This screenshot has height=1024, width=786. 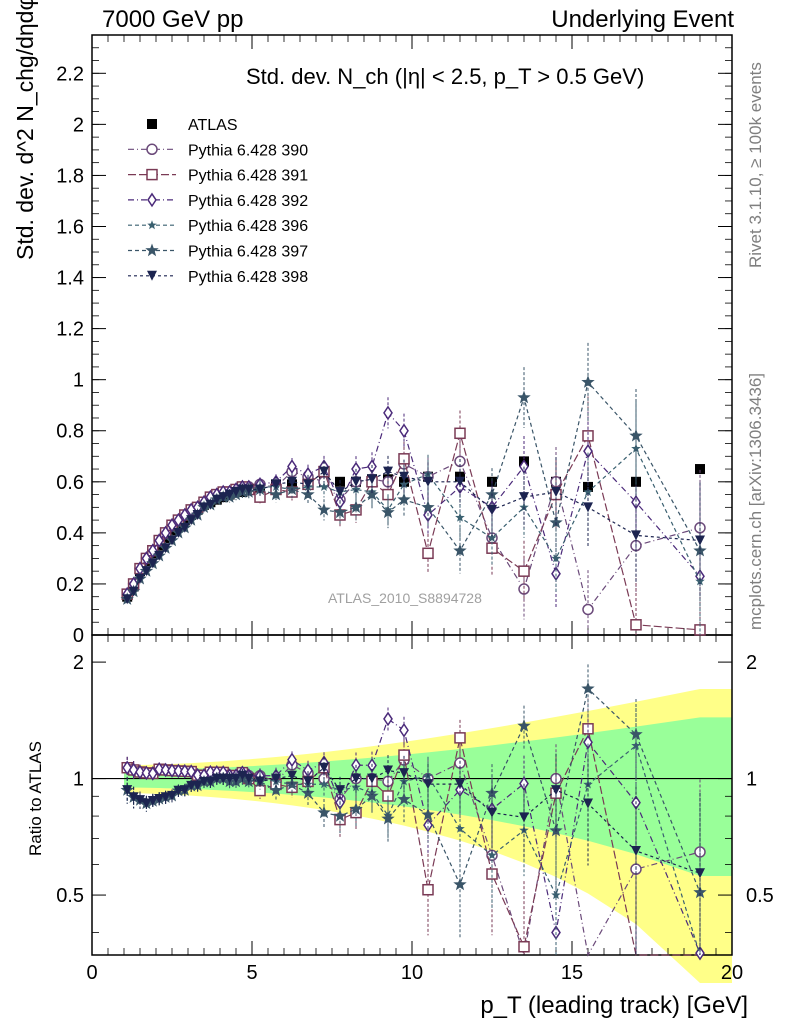 I want to click on legend-label-pythia-6-428-398: Pythia 6.428 398, so click(x=248, y=277).